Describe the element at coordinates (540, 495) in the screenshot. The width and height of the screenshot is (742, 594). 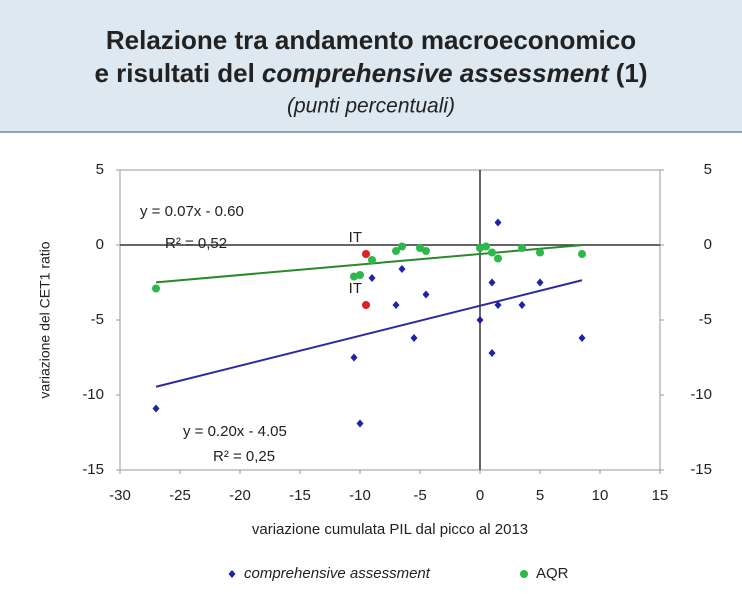
I see `x-tick-label: 5` at that location.